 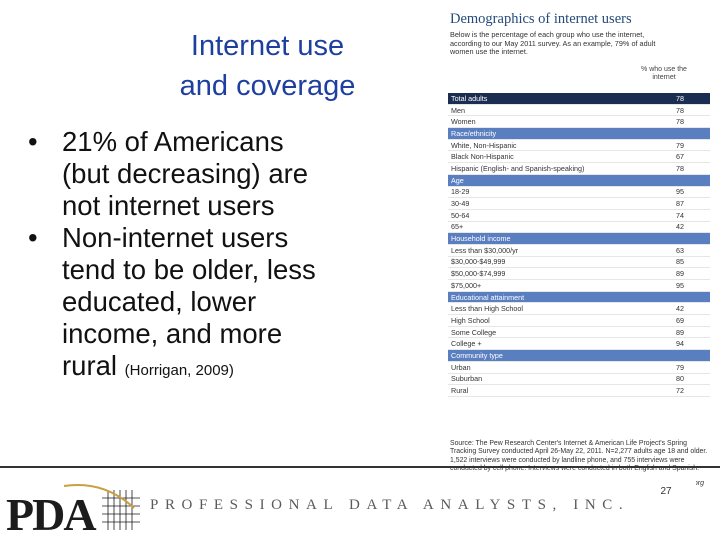 What do you see at coordinates (664, 73) in the screenshot?
I see `table-column-header: % who use the internet` at bounding box center [664, 73].